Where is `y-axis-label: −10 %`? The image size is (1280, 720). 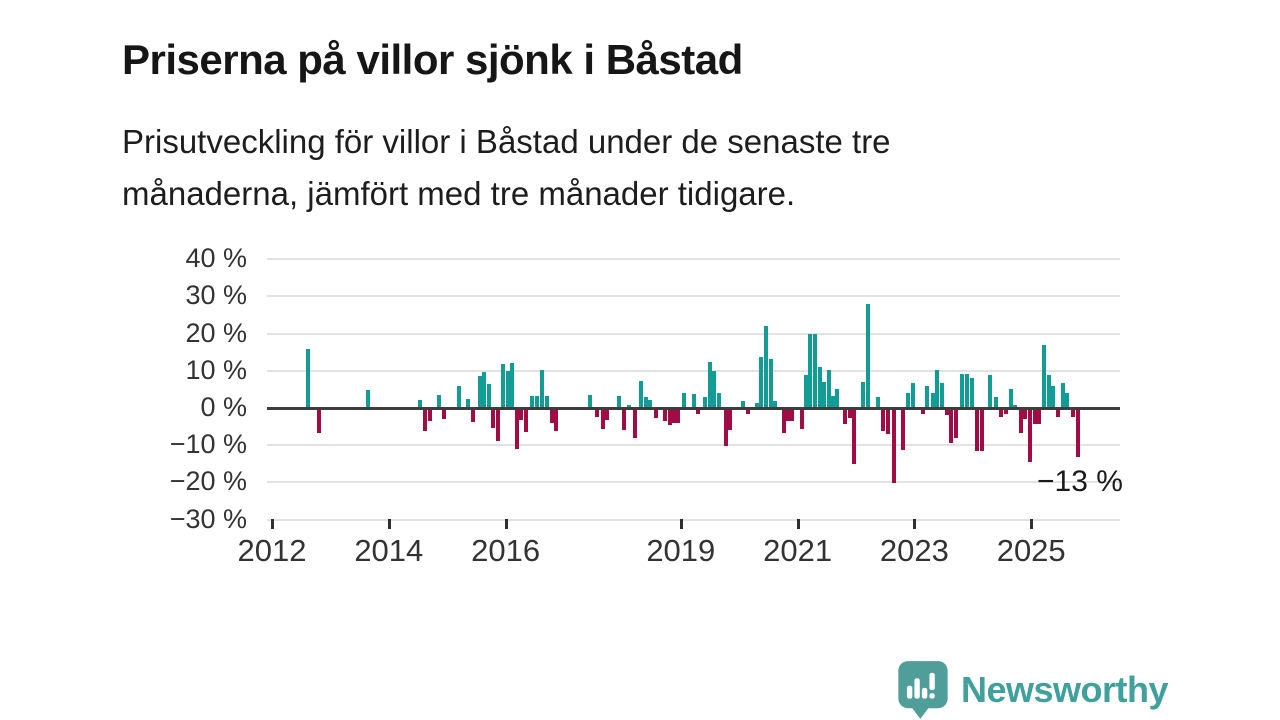
y-axis-label: −10 % is located at coordinates (208, 444).